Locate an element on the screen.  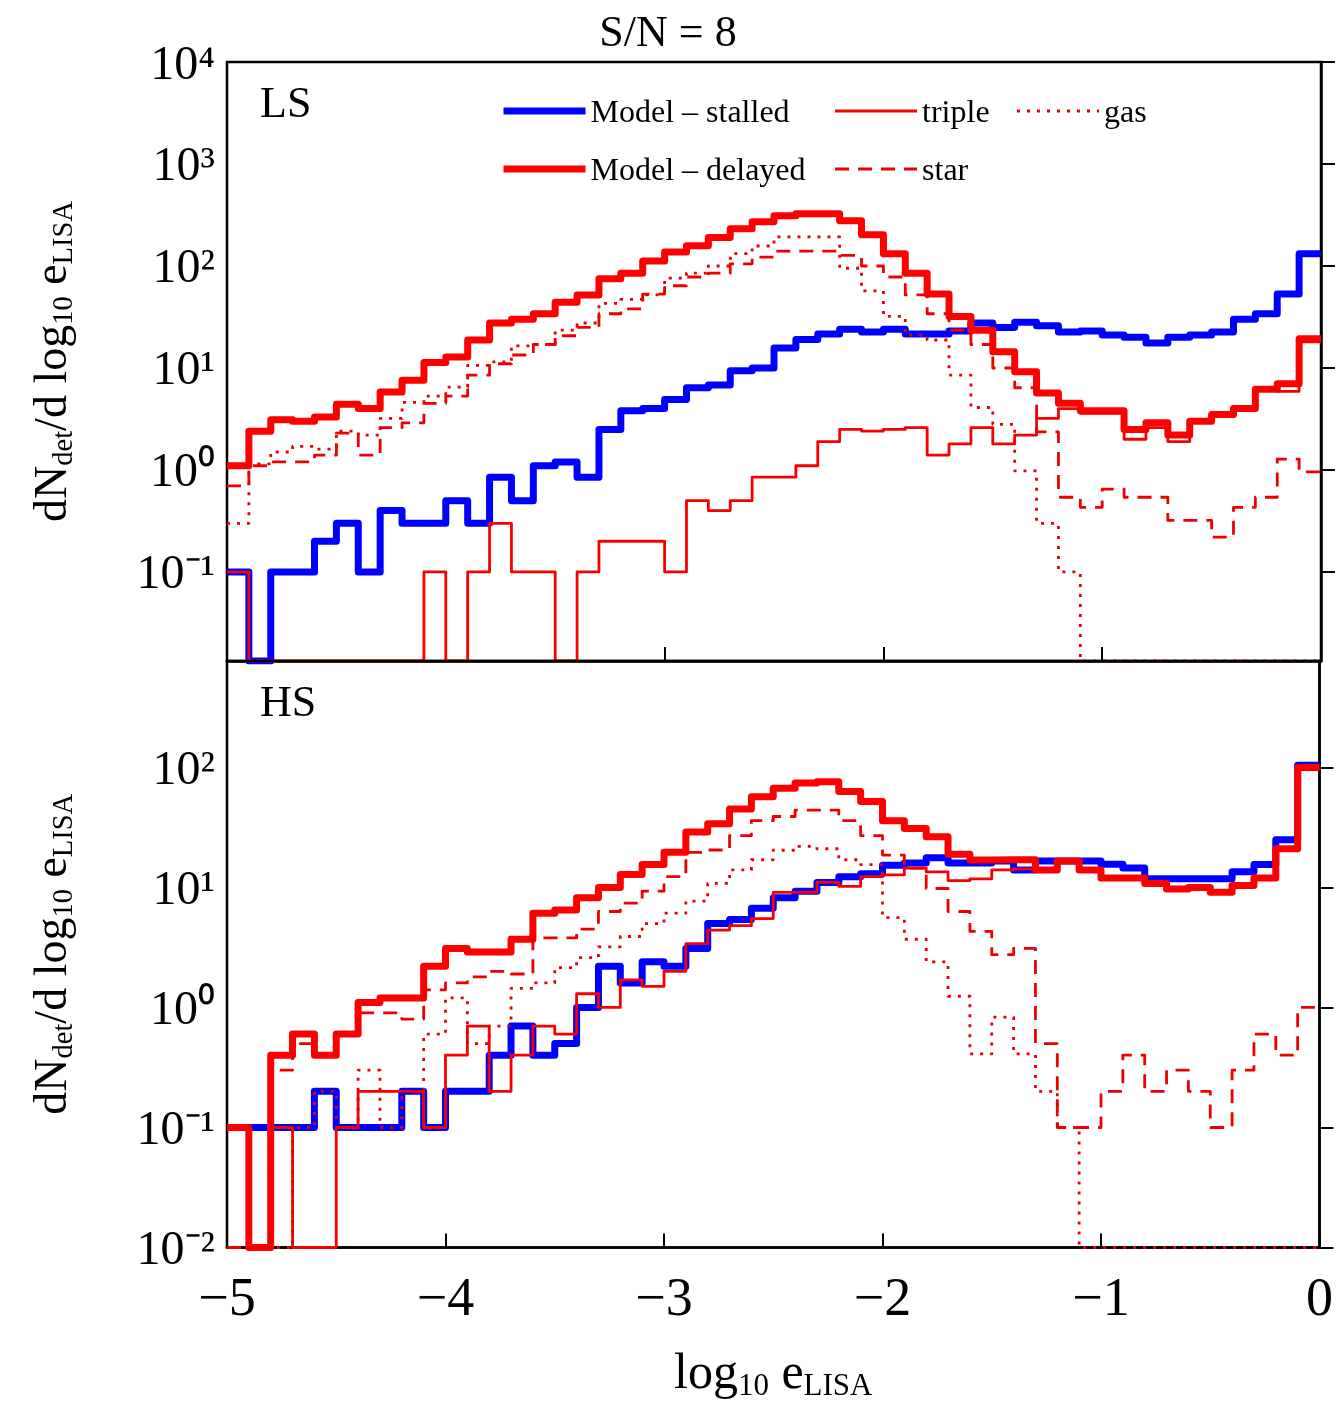
y-tick-label: 10⁴ is located at coordinates (182, 62).